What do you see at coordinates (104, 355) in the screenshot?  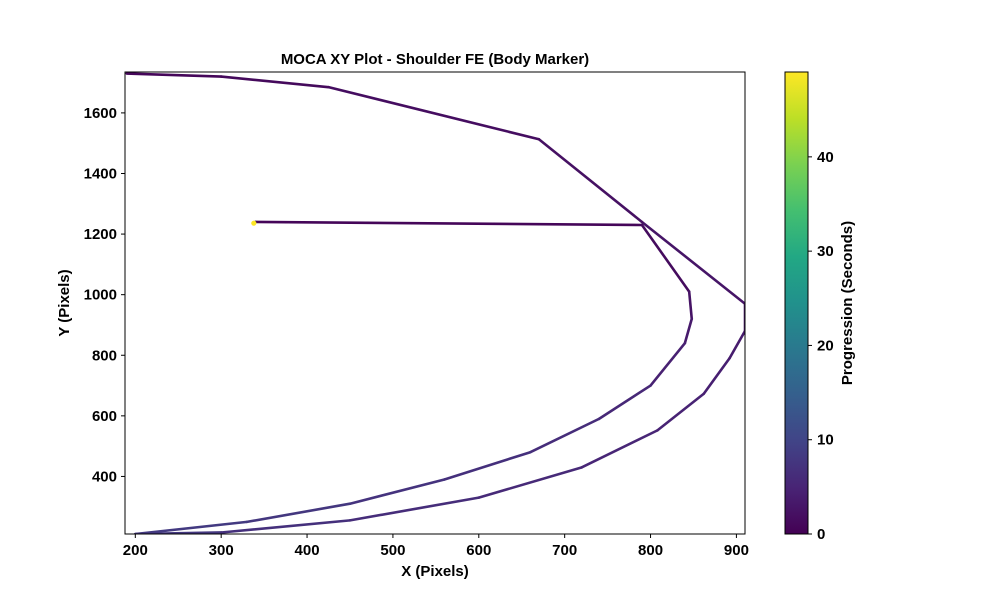 I see `y-tick-label: 800` at bounding box center [104, 355].